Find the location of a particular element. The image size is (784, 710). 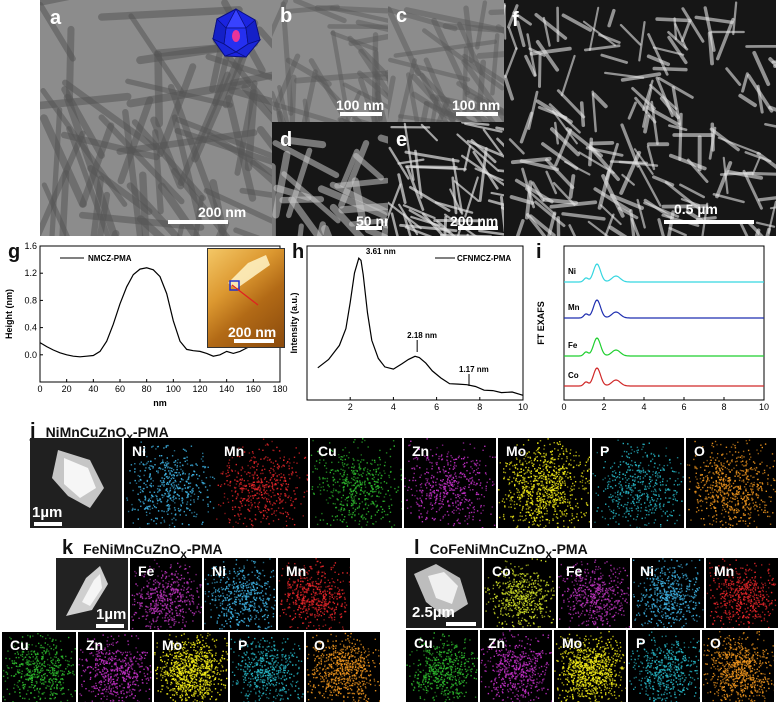

peak-annotation: 2.18 nm is located at coordinates (422, 335).